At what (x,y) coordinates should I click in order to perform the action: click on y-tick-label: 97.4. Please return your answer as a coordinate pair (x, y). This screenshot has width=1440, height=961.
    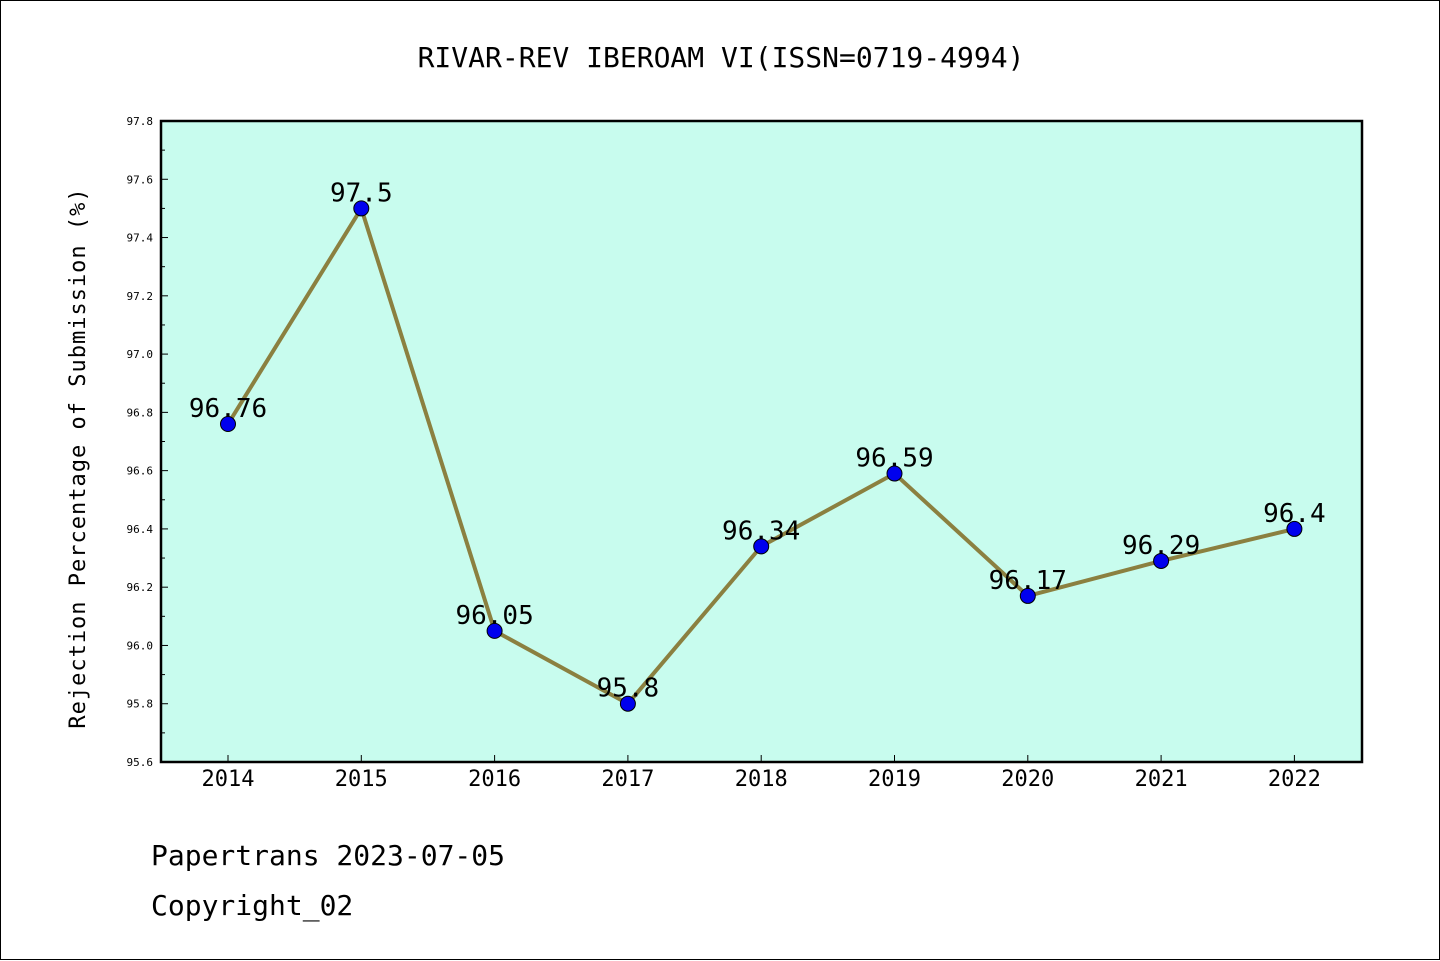
    Looking at the image, I should click on (140, 238).